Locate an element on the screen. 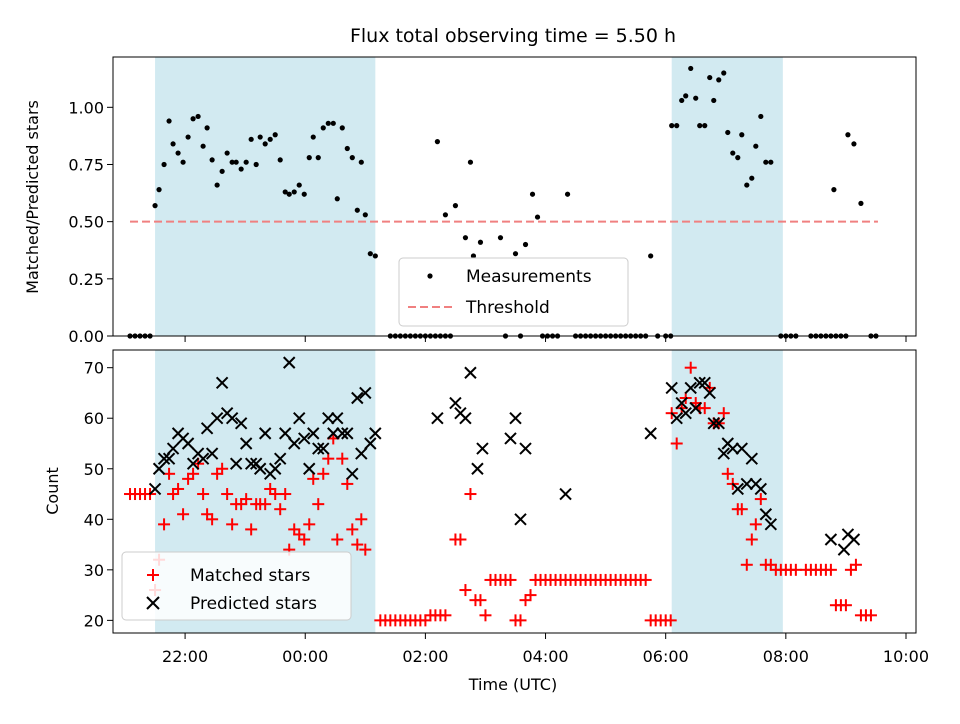 This screenshot has width=960, height=724. bottom-y-tick-2: 40 is located at coordinates (98, 519).